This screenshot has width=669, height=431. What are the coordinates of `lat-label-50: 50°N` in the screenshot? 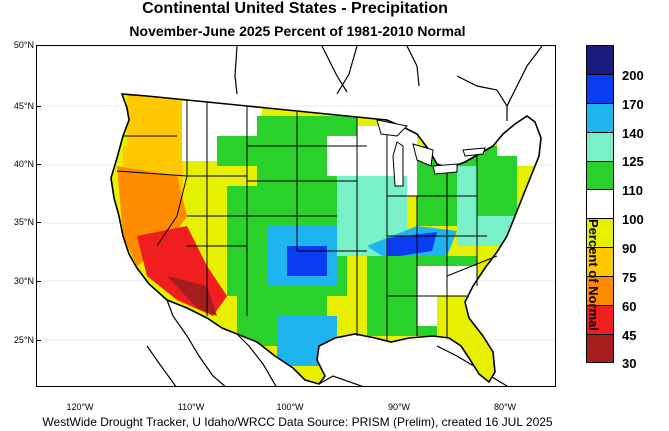 It's located at (23, 45).